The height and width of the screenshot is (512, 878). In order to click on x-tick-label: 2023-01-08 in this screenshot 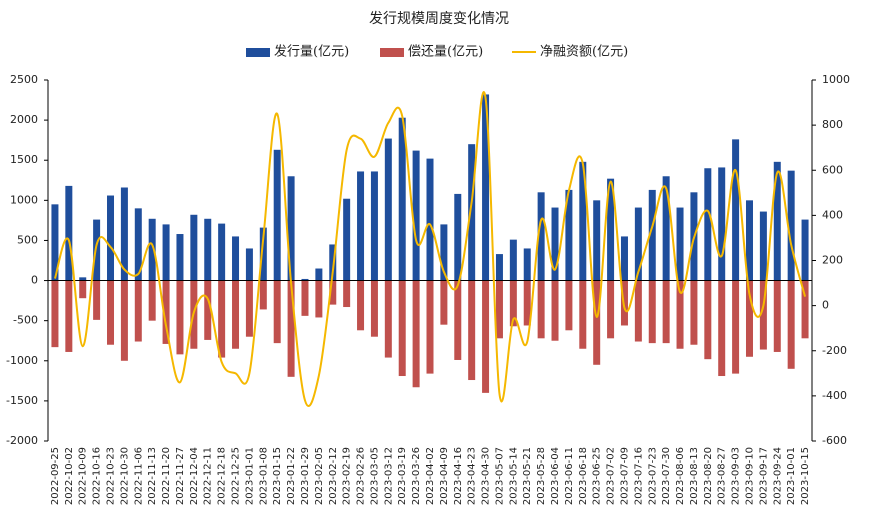, I will do `click(263, 476)`.